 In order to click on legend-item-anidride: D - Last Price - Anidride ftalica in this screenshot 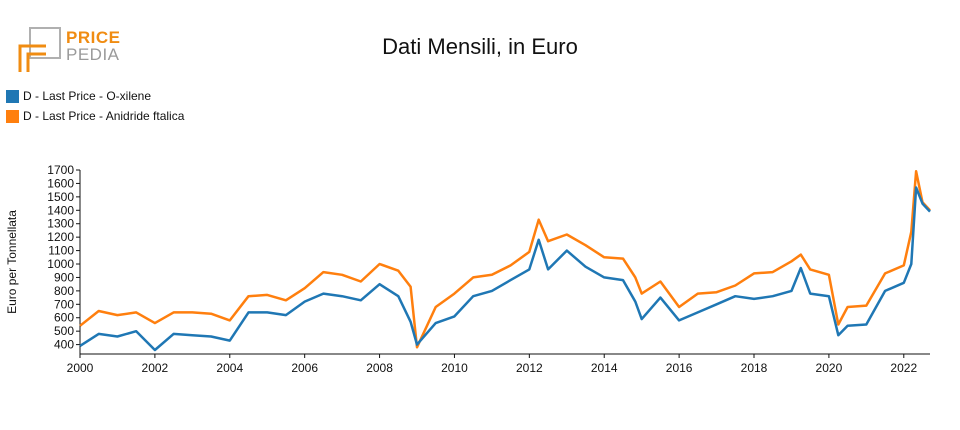, I will do `click(95, 116)`.